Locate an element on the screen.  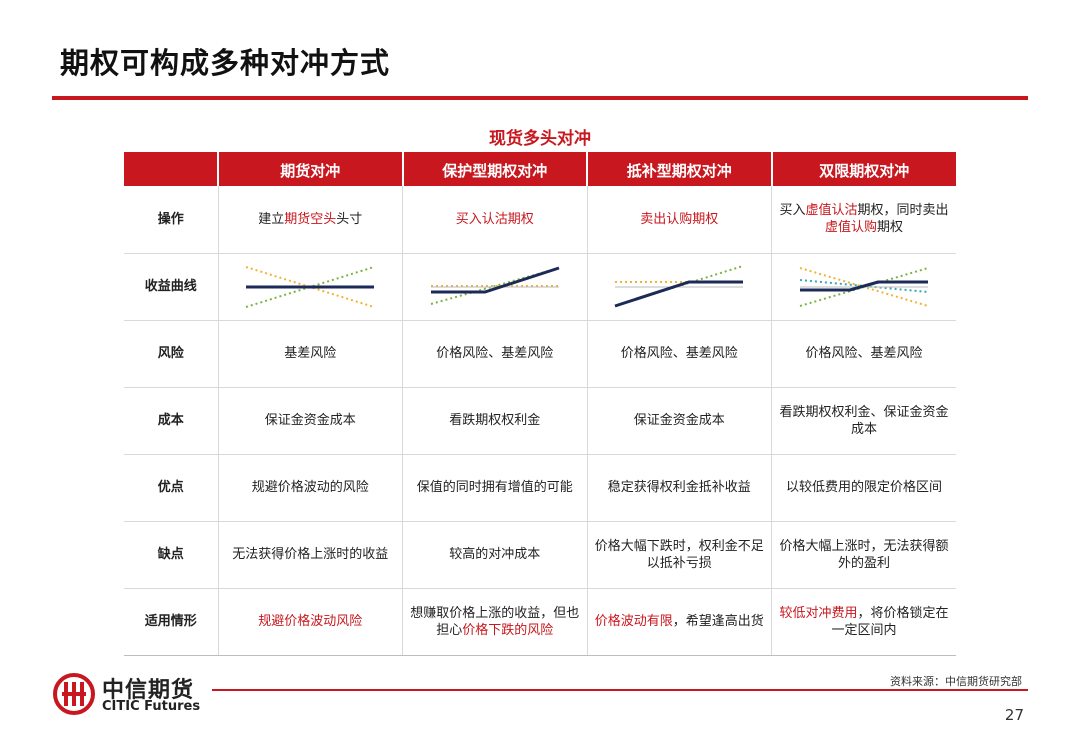
highlight-text: 虚值认购 is located at coordinates (850, 228).